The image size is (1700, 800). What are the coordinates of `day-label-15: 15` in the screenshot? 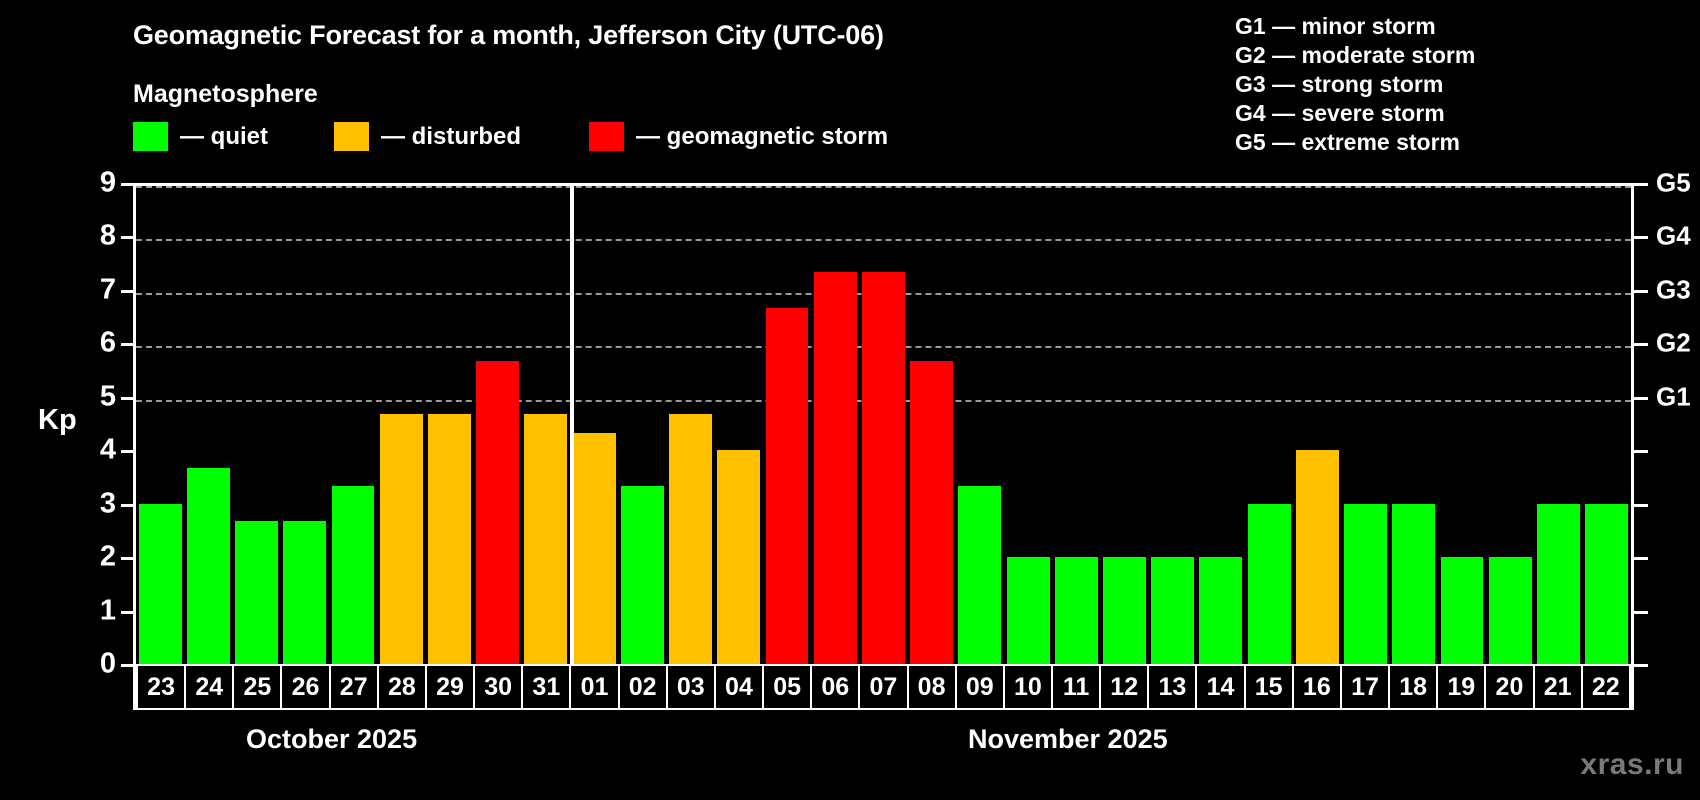 It's located at (1268, 687).